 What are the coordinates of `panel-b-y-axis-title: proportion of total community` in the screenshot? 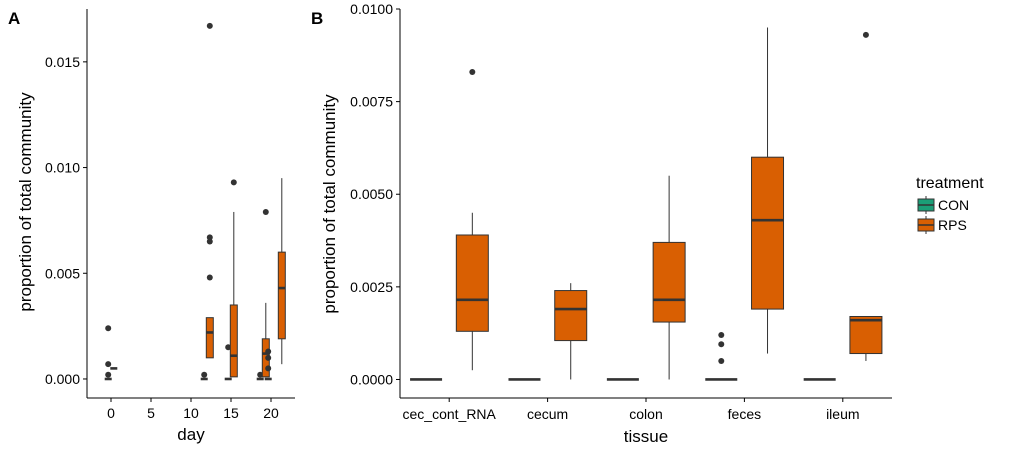 It's located at (329, 204).